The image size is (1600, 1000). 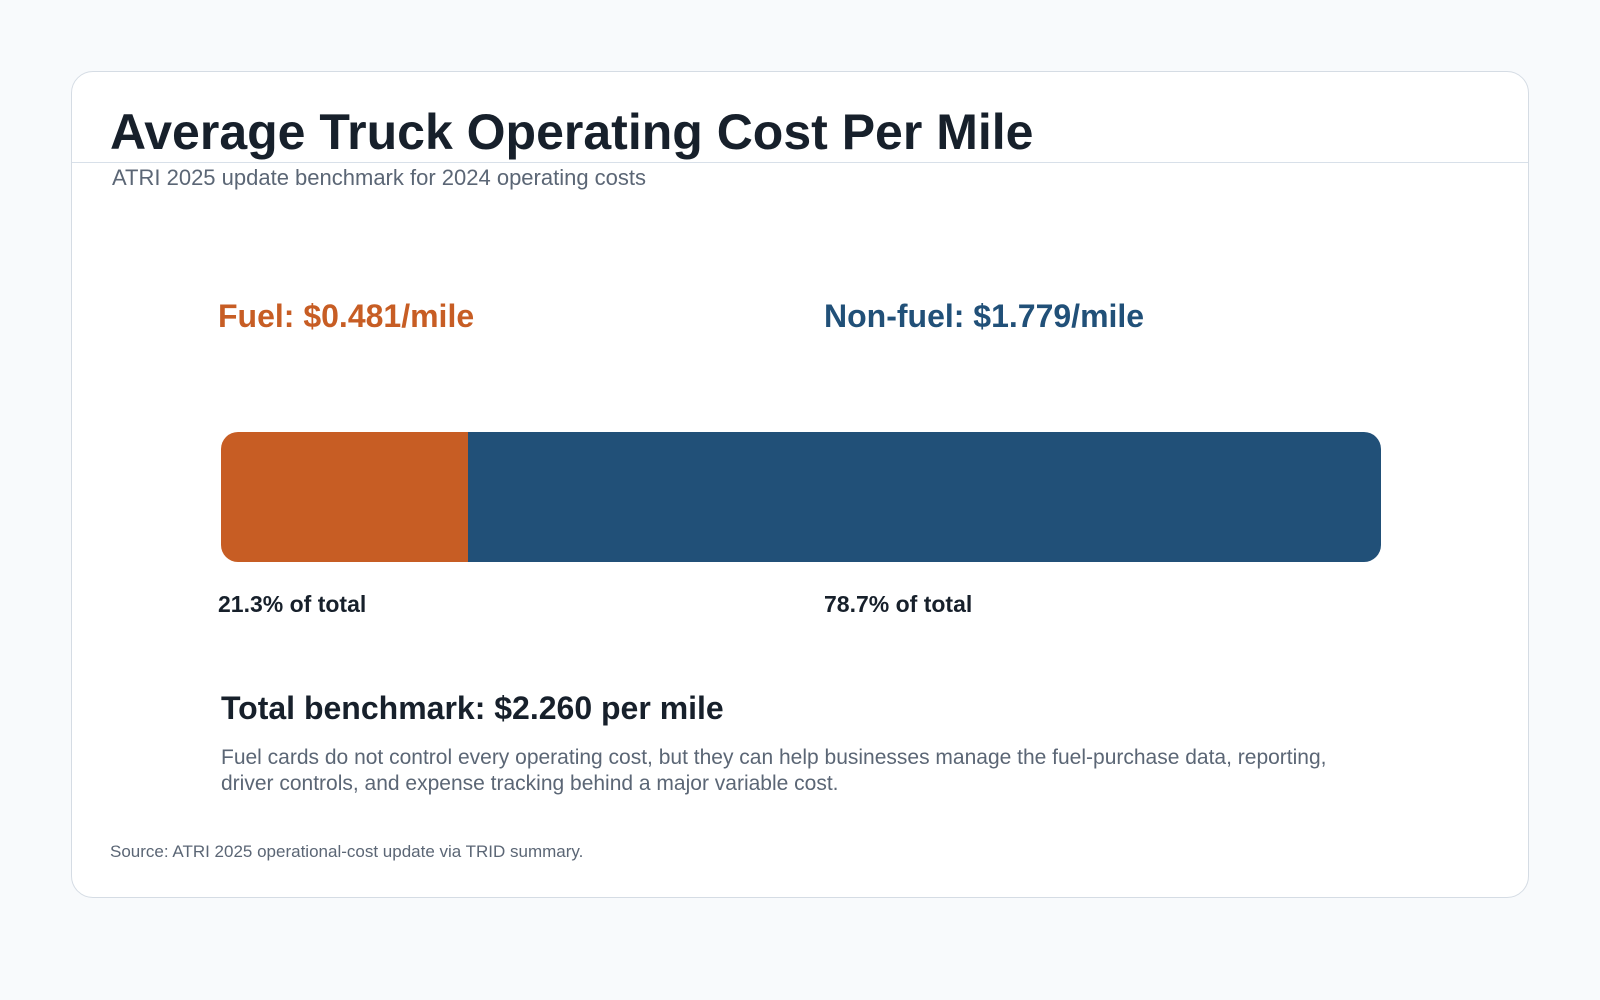 I want to click on non-fuel-value-label: Non-fuel: $1.779/mile, so click(x=984, y=316).